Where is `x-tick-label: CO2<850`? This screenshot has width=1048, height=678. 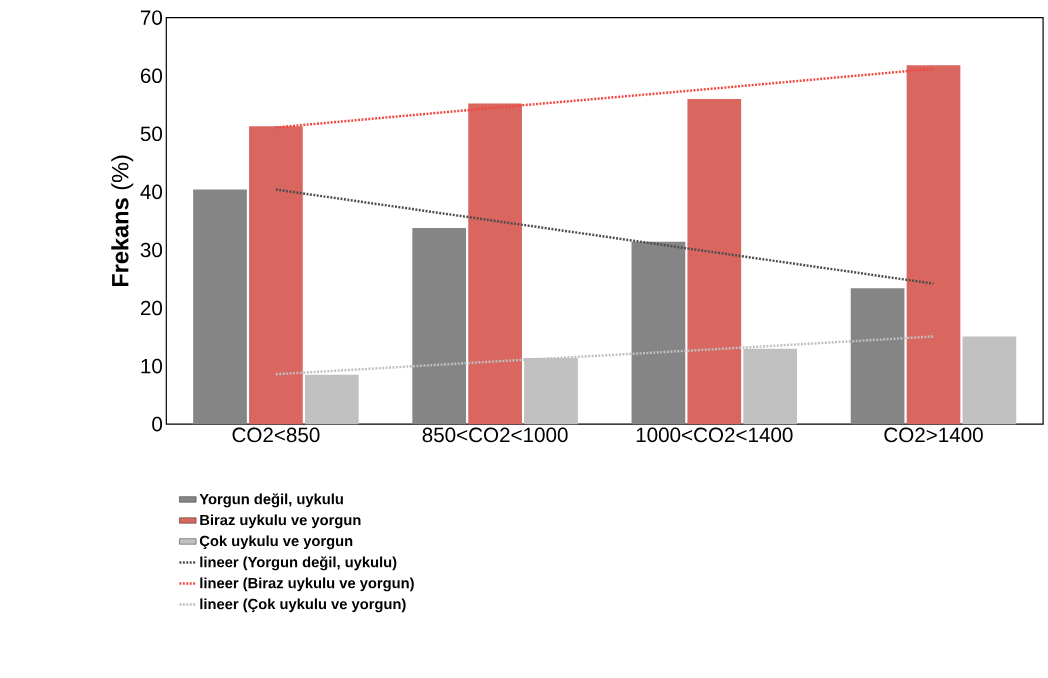 x-tick-label: CO2<850 is located at coordinates (276, 434).